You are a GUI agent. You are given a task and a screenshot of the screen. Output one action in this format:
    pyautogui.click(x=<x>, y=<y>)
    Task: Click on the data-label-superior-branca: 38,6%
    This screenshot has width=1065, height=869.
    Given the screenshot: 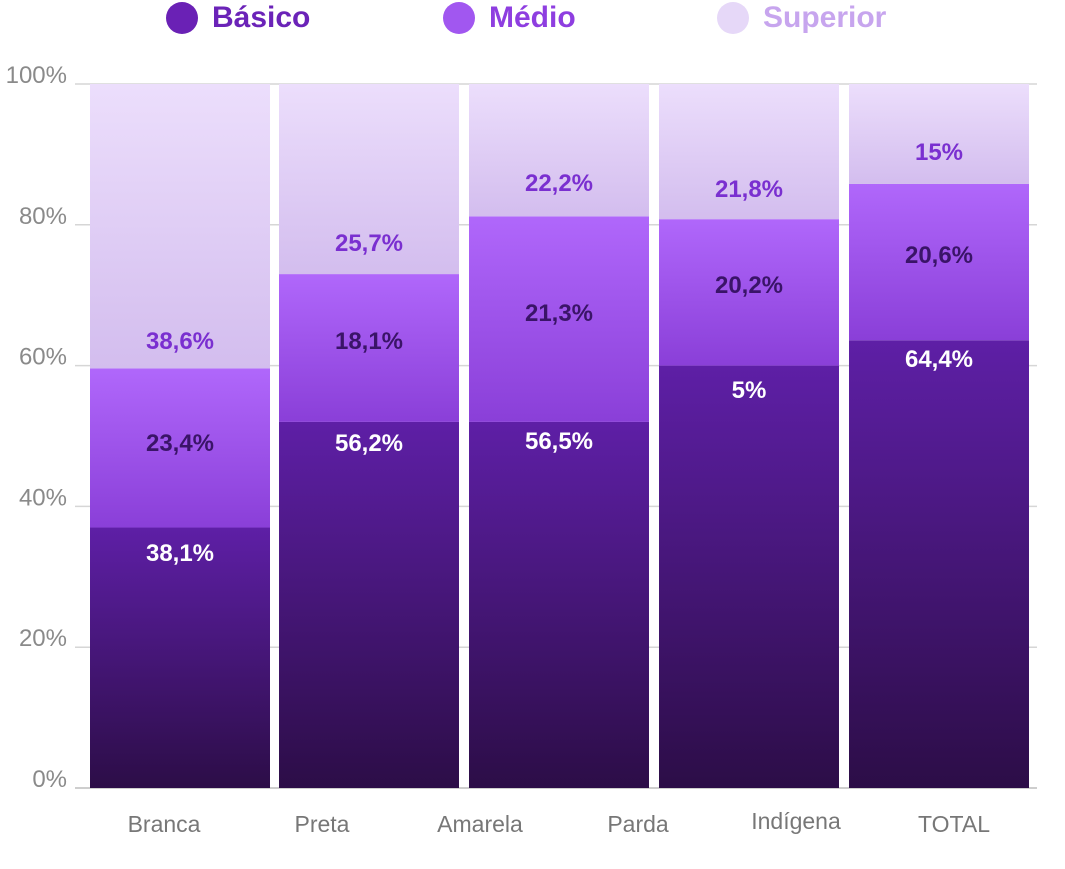 What is the action you would take?
    pyautogui.click(x=180, y=341)
    